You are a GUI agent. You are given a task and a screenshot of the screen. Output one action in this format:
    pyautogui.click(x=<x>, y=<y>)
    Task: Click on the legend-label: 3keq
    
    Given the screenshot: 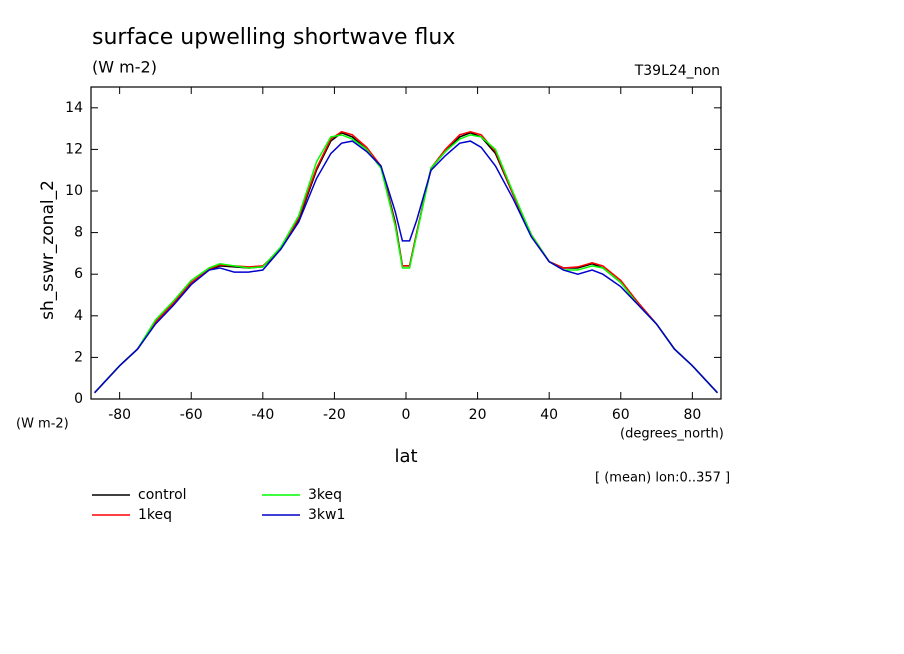 What is the action you would take?
    pyautogui.click(x=325, y=495)
    